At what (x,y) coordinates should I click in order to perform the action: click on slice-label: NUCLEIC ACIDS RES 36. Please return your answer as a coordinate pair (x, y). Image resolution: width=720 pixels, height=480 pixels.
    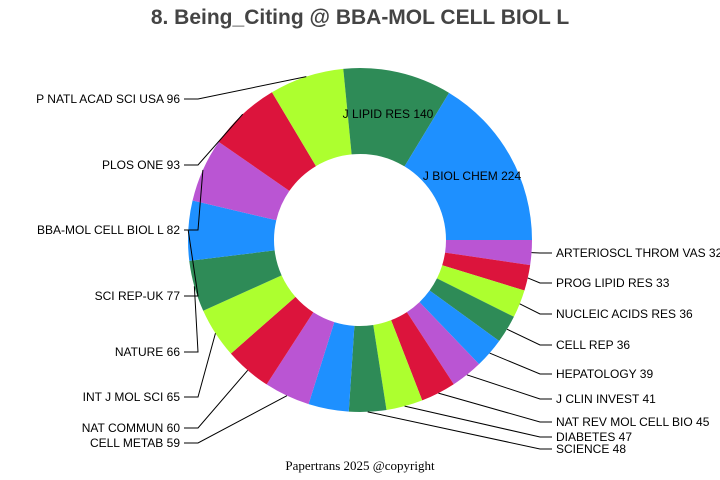
    Looking at the image, I should click on (624, 314).